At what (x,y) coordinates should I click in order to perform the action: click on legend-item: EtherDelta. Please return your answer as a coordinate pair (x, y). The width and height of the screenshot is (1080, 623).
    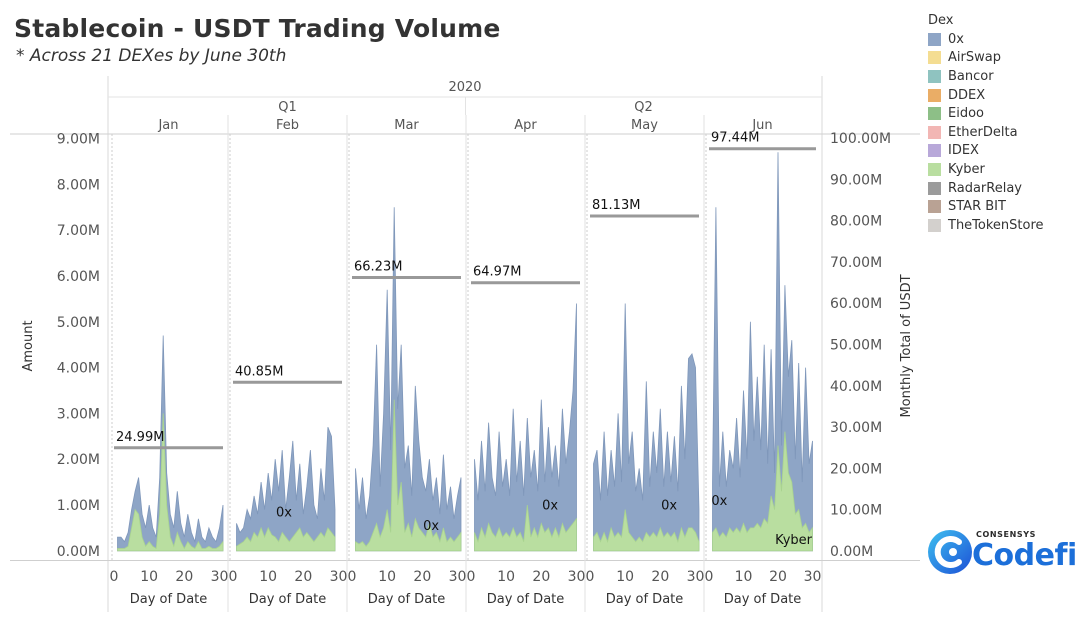
    Looking at the image, I should click on (986, 132).